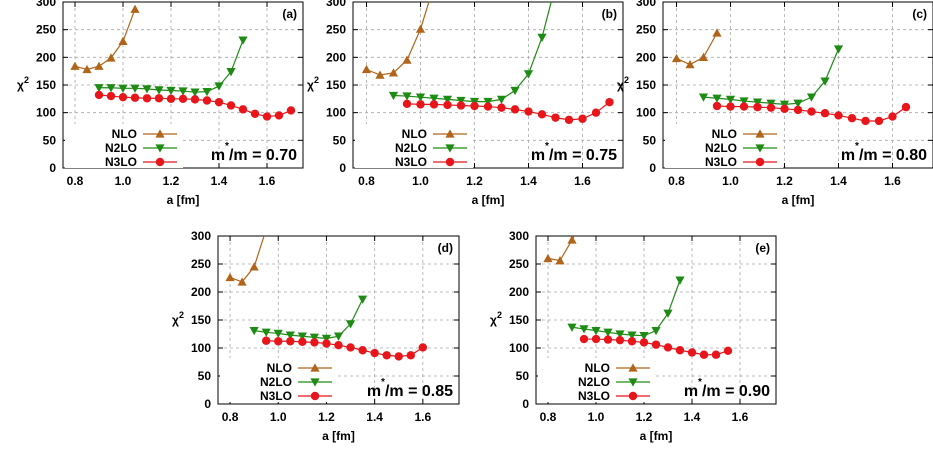 The height and width of the screenshot is (450, 933). Describe the element at coordinates (848, 155) in the screenshot. I see `mass-ratio-m: m` at that location.